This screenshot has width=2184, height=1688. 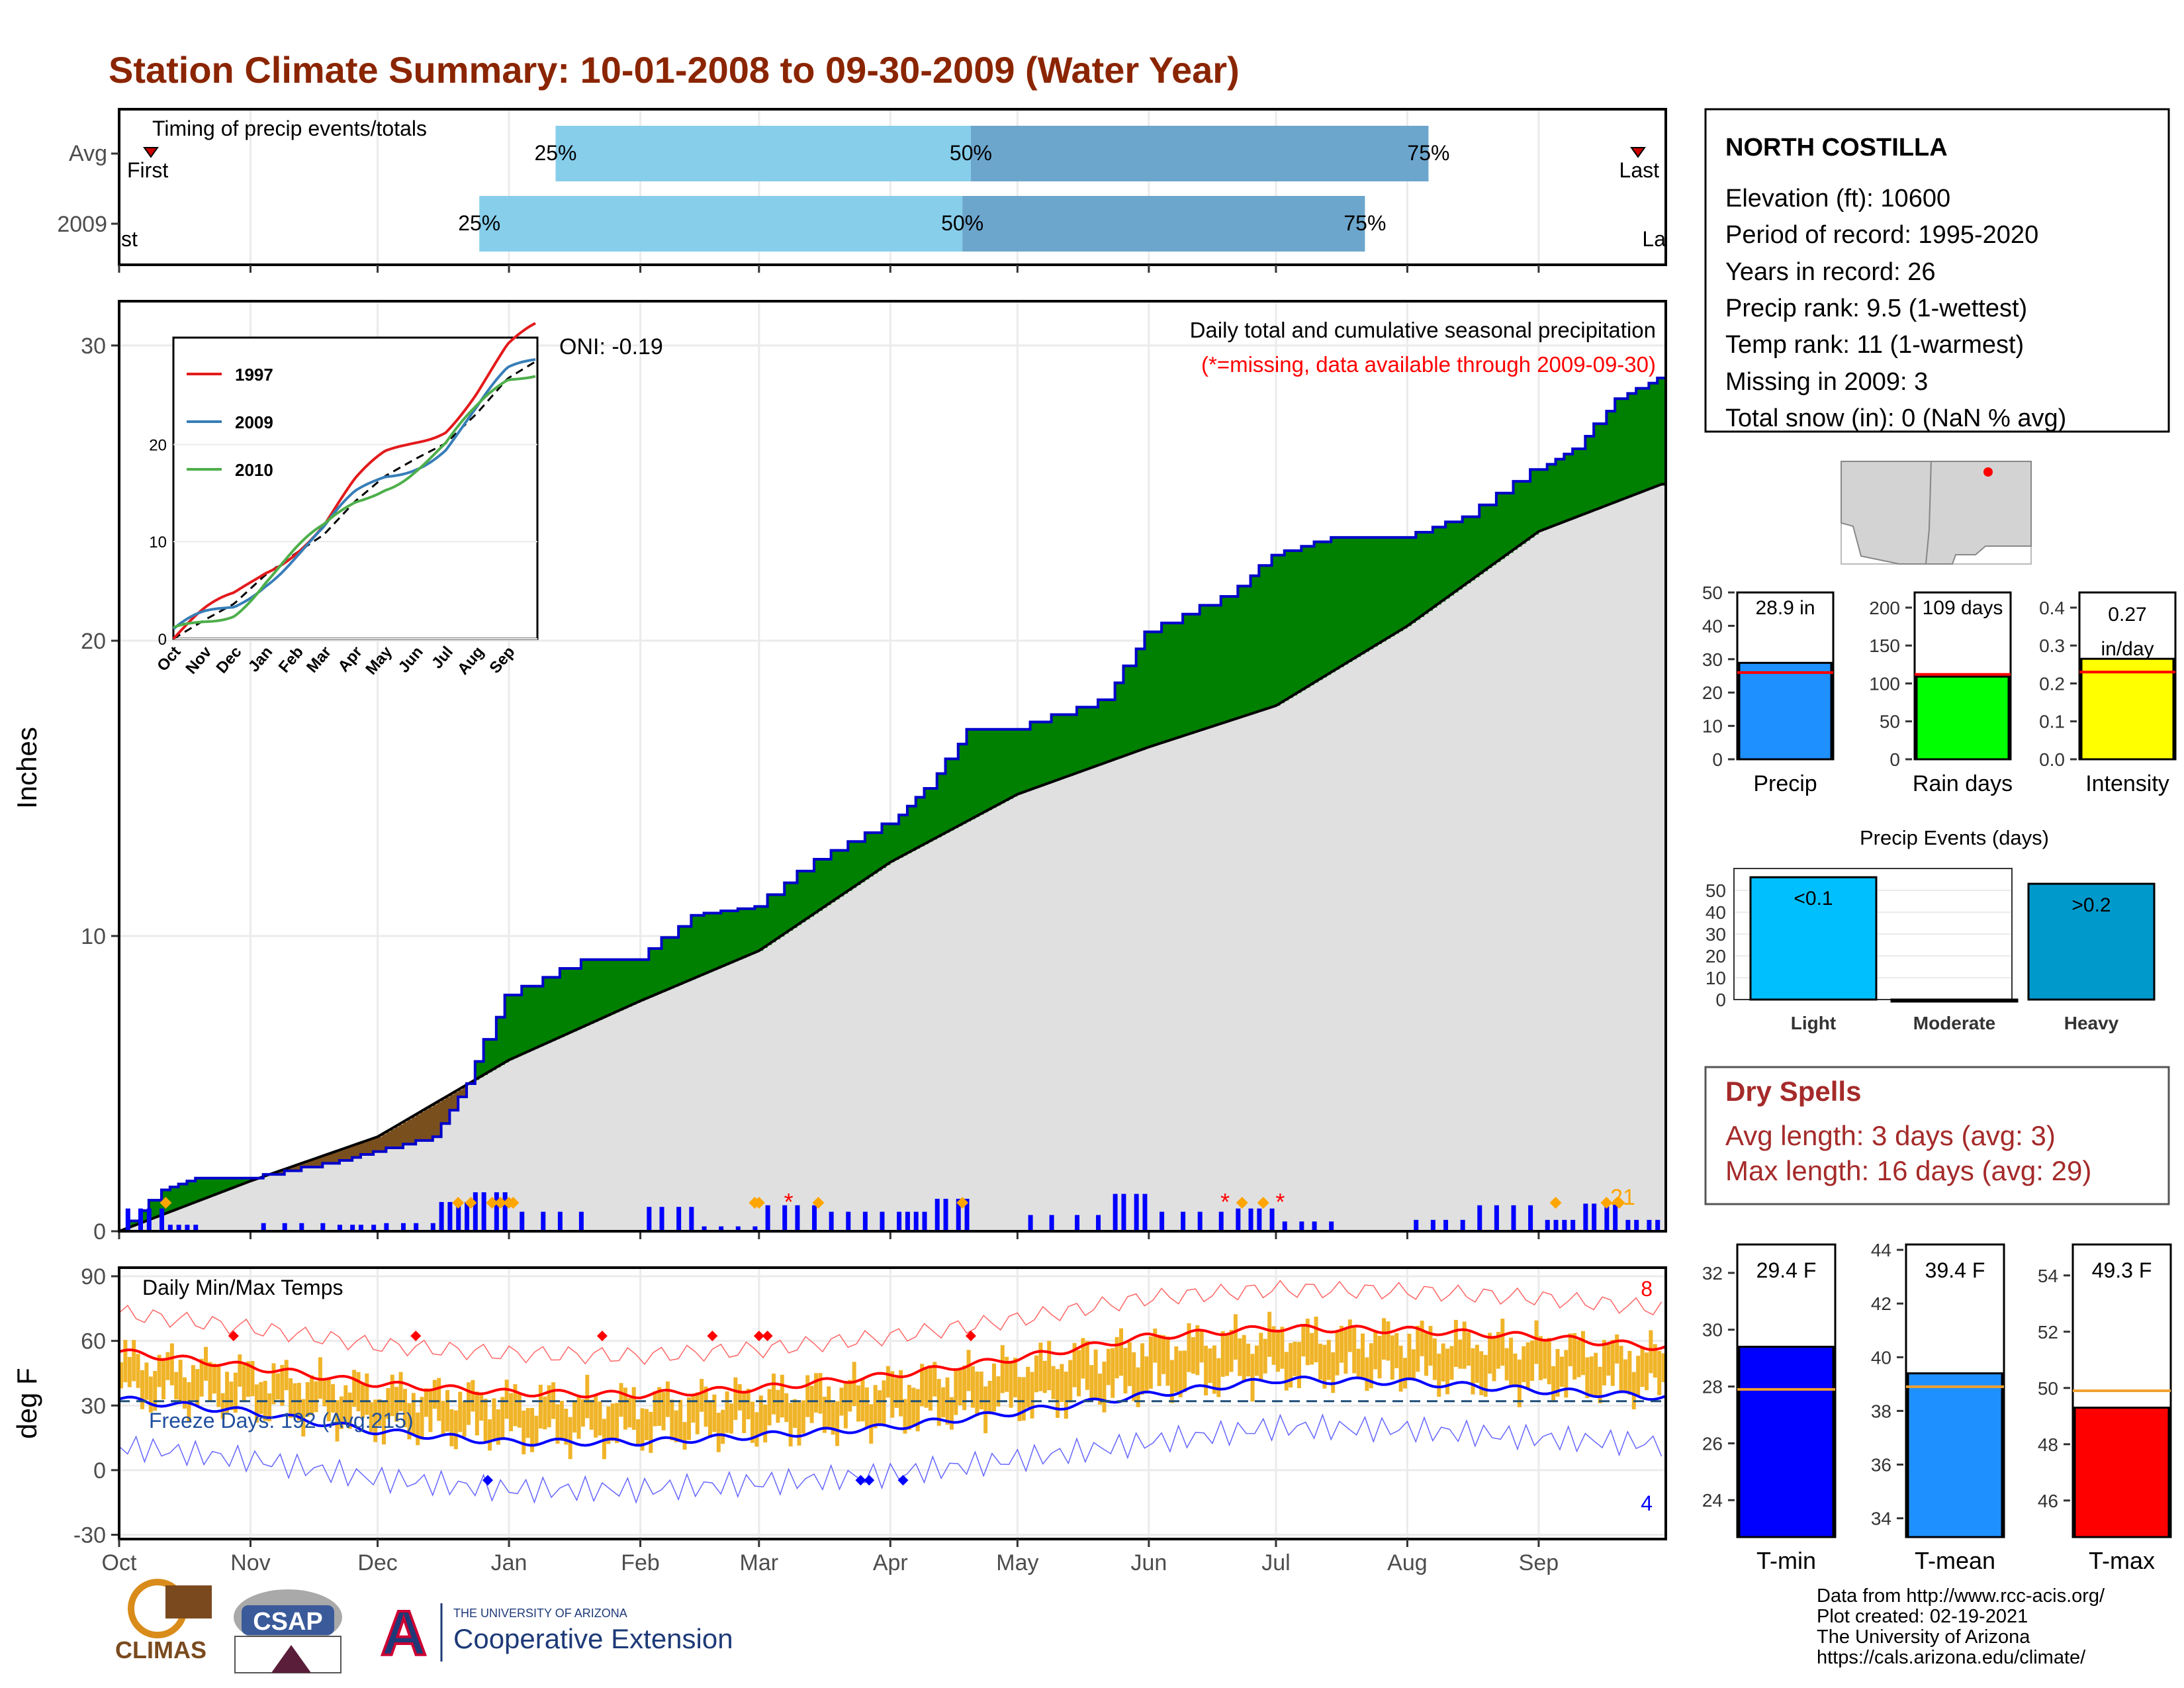 What do you see at coordinates (291, 1659) in the screenshot?
I see `csap-mountain` at bounding box center [291, 1659].